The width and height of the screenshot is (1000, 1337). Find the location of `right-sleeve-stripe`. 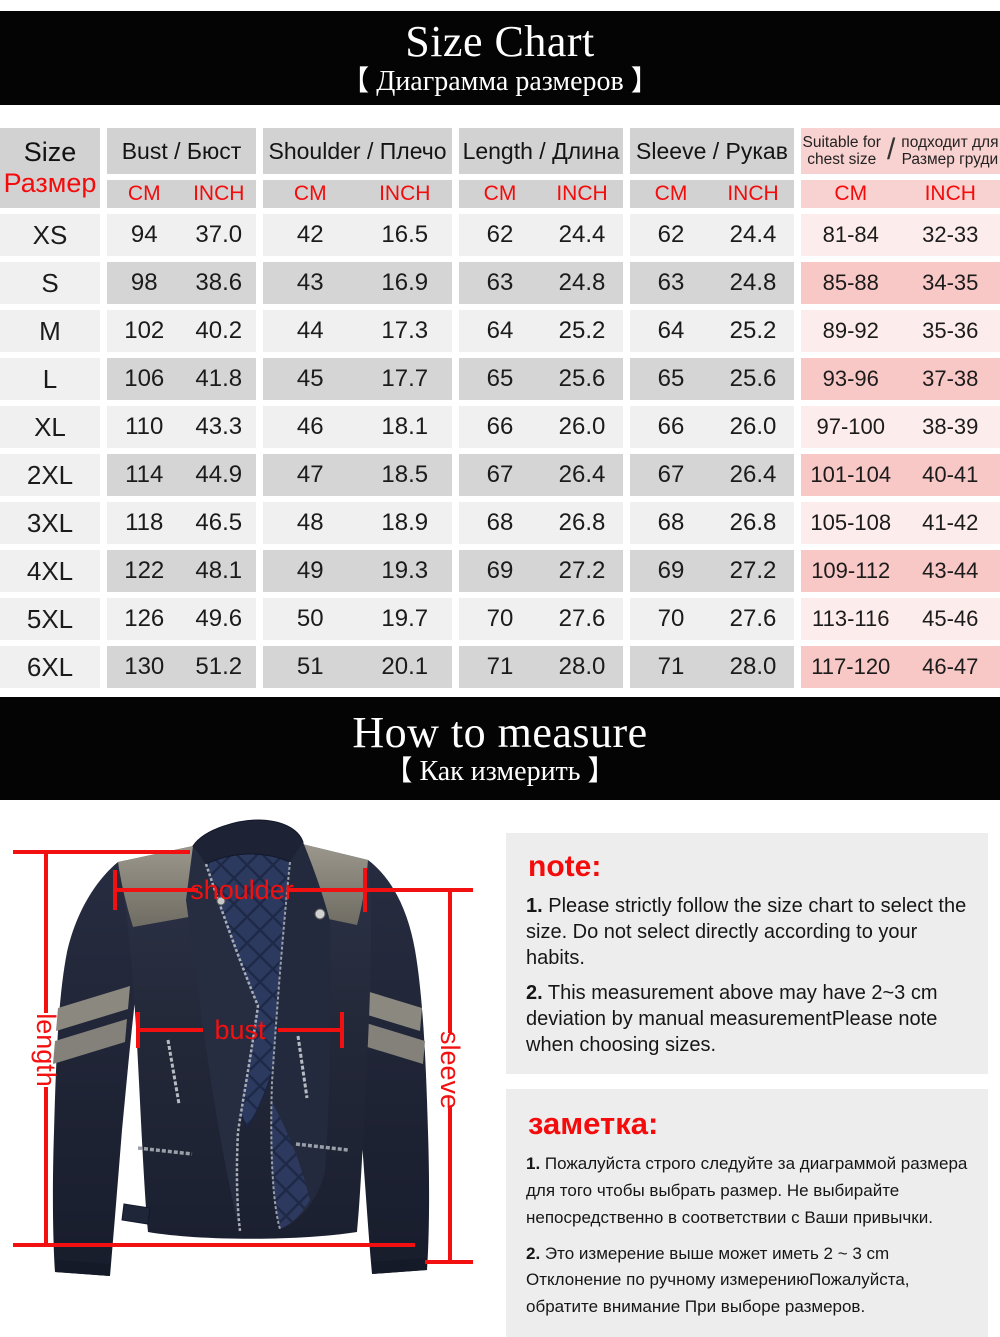

right-sleeve-stripe is located at coordinates (388, 1041).